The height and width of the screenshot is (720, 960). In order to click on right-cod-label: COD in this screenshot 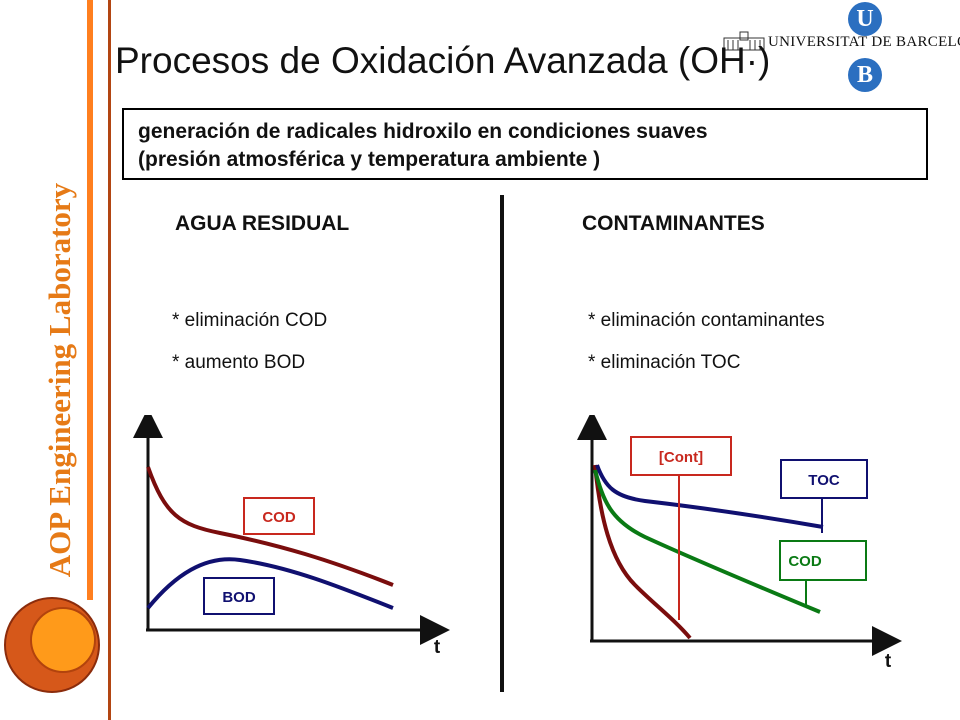, I will do `click(805, 561)`.